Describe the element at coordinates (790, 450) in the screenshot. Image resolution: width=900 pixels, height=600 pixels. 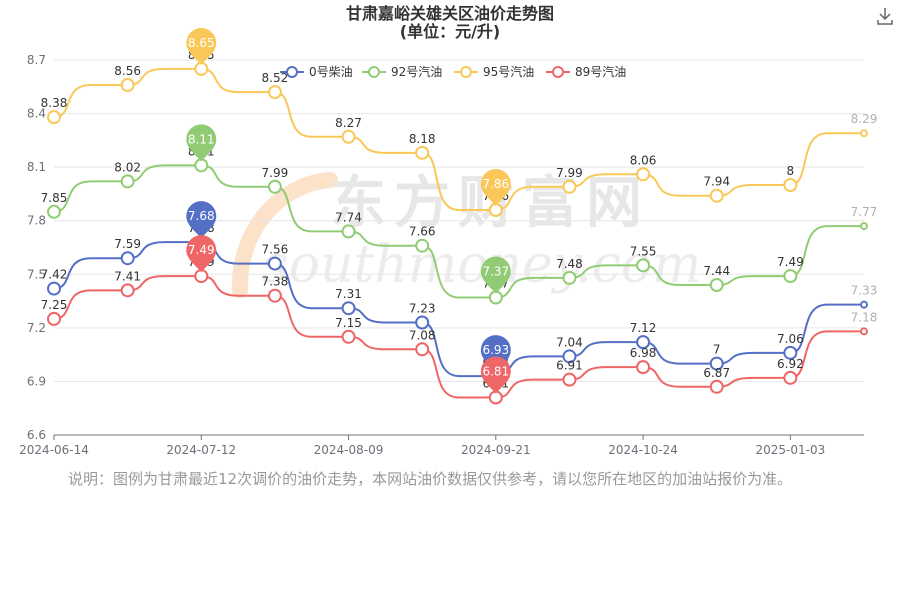
I see `x-tick-label: 2025-01-03` at that location.